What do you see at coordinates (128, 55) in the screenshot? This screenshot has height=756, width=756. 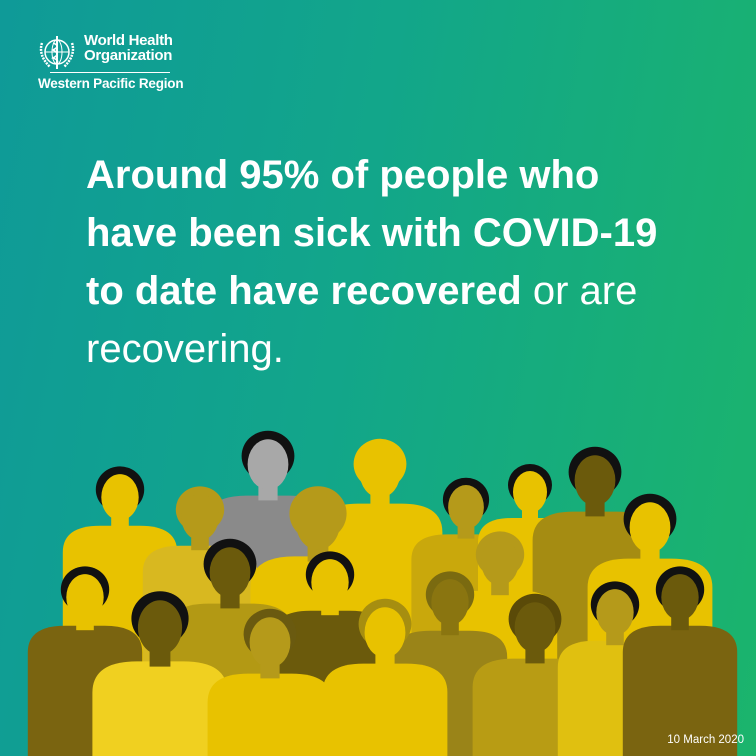 I see `logo-line-2: Organization` at bounding box center [128, 55].